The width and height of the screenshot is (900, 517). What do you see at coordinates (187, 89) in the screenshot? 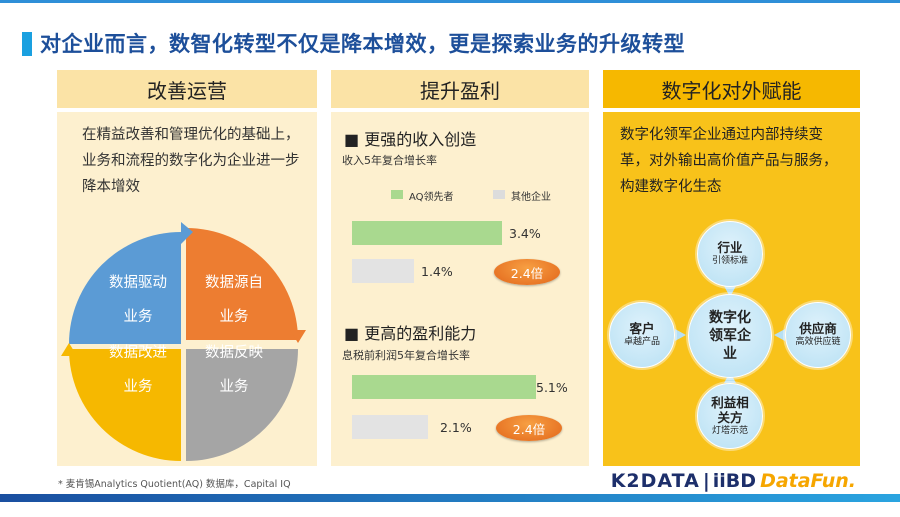
I see `col-improve-operations-heading: 改善运营` at bounding box center [187, 89].